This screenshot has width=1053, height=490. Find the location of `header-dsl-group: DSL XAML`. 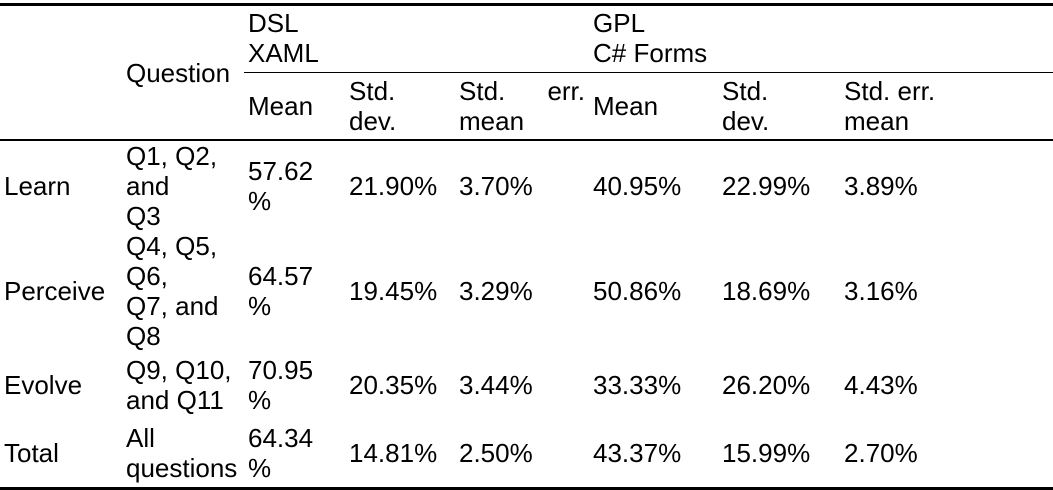

header-dsl-group: DSL XAML is located at coordinates (416, 39).